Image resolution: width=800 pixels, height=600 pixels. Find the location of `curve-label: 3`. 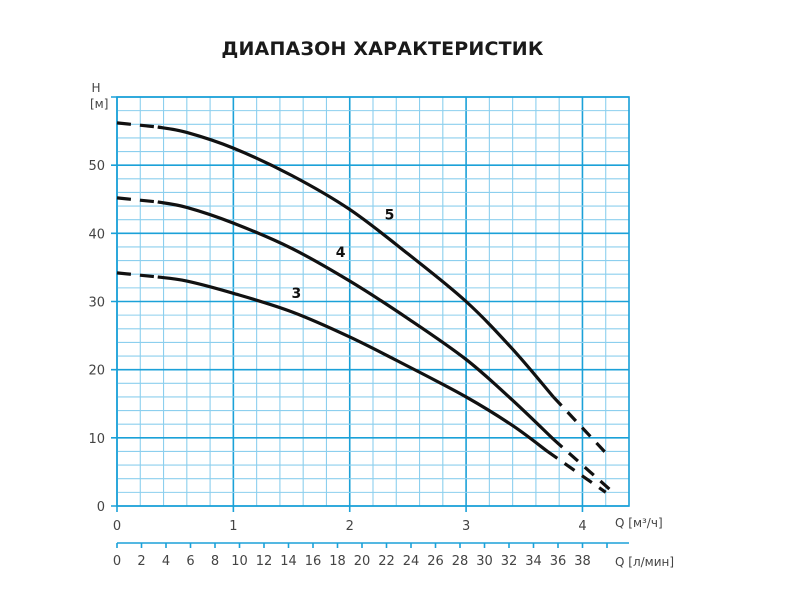

curve-label: 3 is located at coordinates (297, 294).